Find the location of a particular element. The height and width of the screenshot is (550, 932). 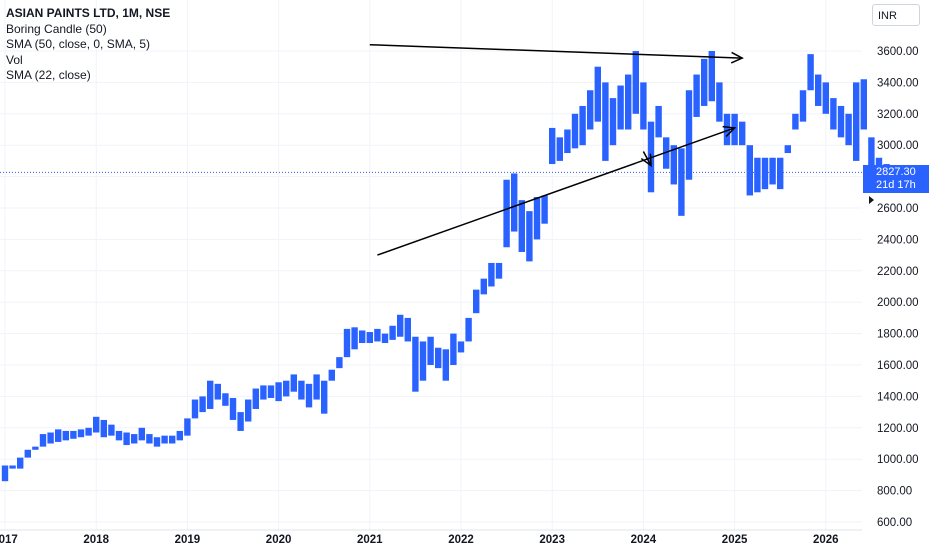

indicator-boring-candle: Boring Candle (50) is located at coordinates (56, 28).